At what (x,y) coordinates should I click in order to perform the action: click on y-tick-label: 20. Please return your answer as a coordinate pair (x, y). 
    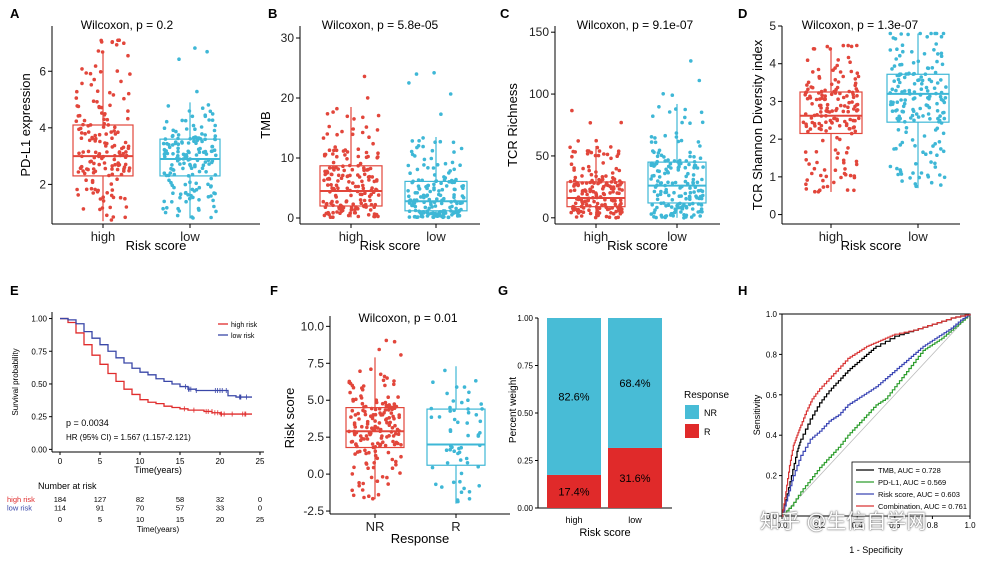
    Looking at the image, I should click on (288, 98).